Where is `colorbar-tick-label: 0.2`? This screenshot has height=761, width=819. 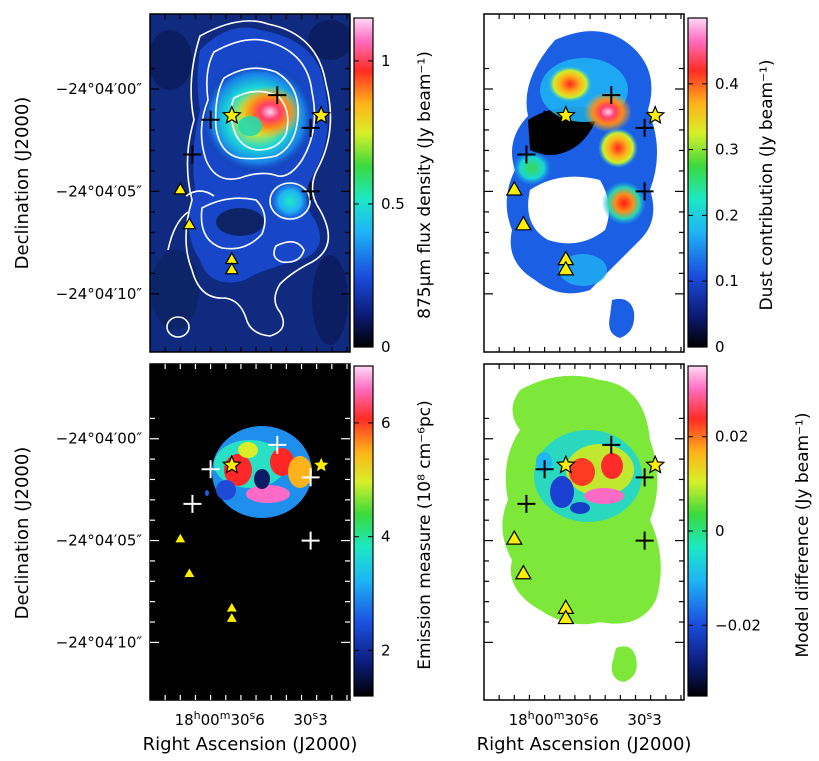 colorbar-tick-label: 0.2 is located at coordinates (727, 215).